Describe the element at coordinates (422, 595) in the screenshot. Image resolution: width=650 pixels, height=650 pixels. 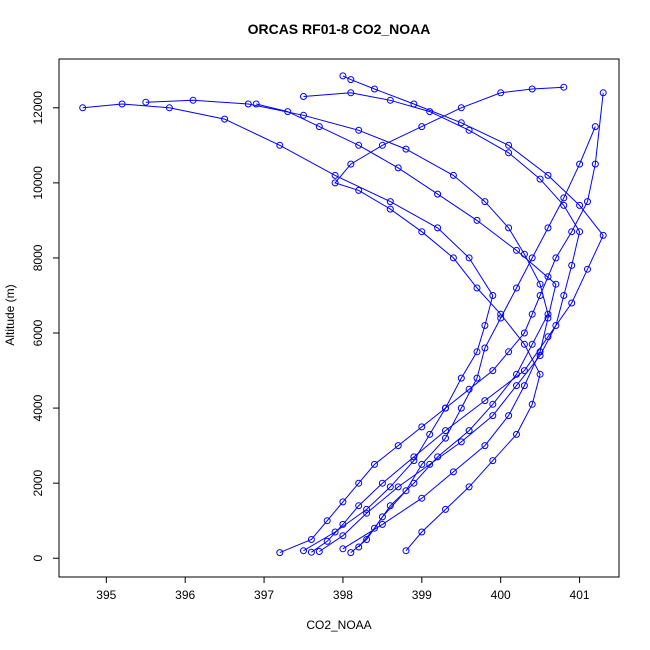
I see `x-tick-label: 399` at that location.